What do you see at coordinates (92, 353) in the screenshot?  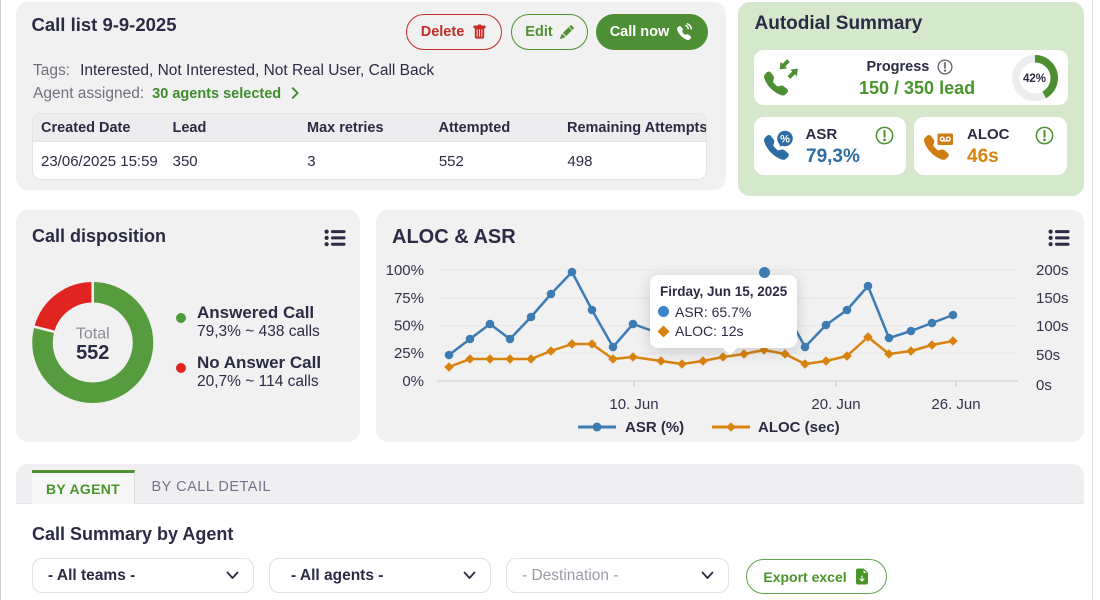 I see `svg-text: 552` at bounding box center [92, 353].